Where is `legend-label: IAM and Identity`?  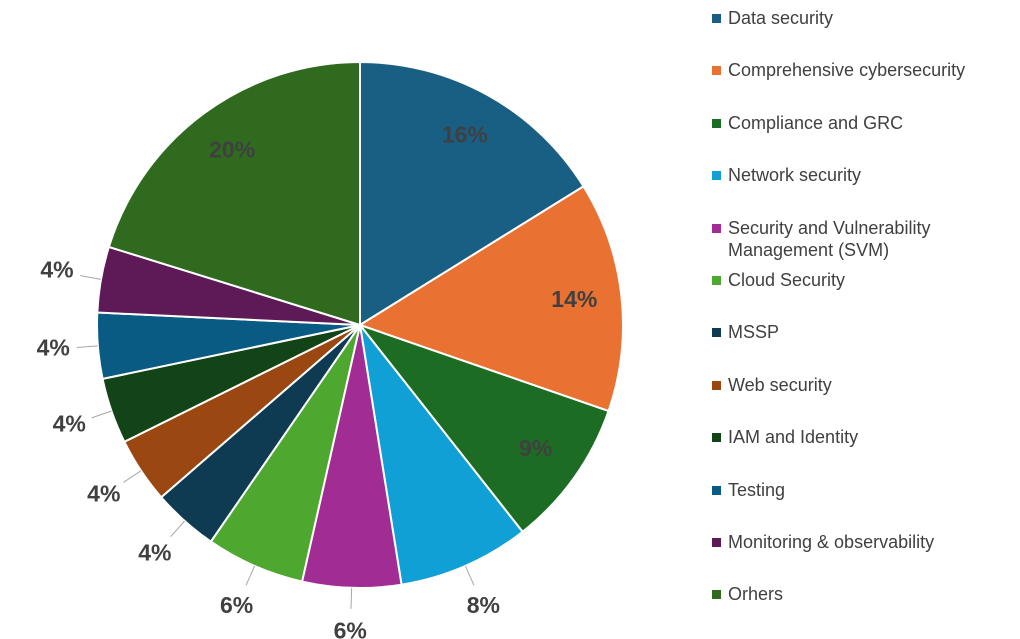
legend-label: IAM and Identity is located at coordinates (793, 437).